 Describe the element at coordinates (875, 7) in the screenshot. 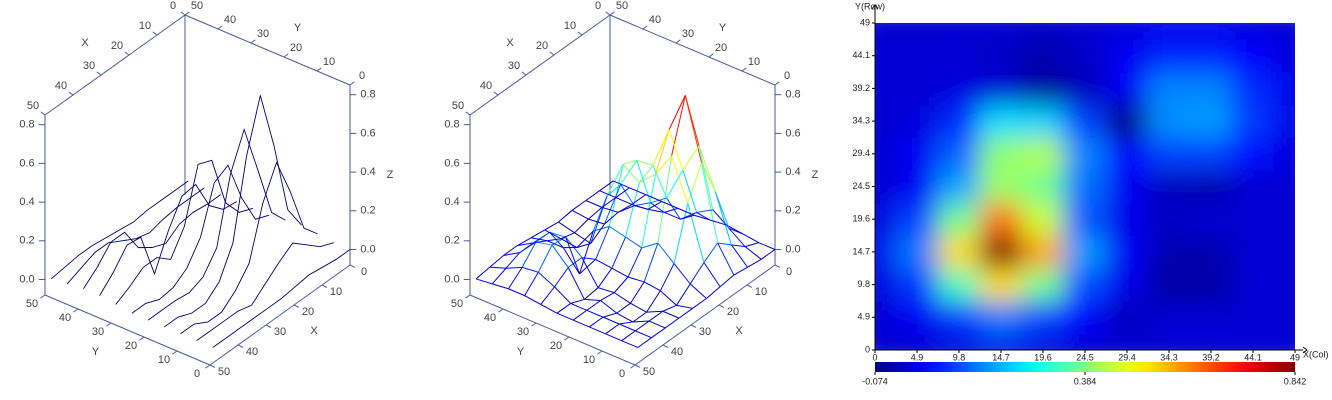

I see `axis-arrow` at that location.